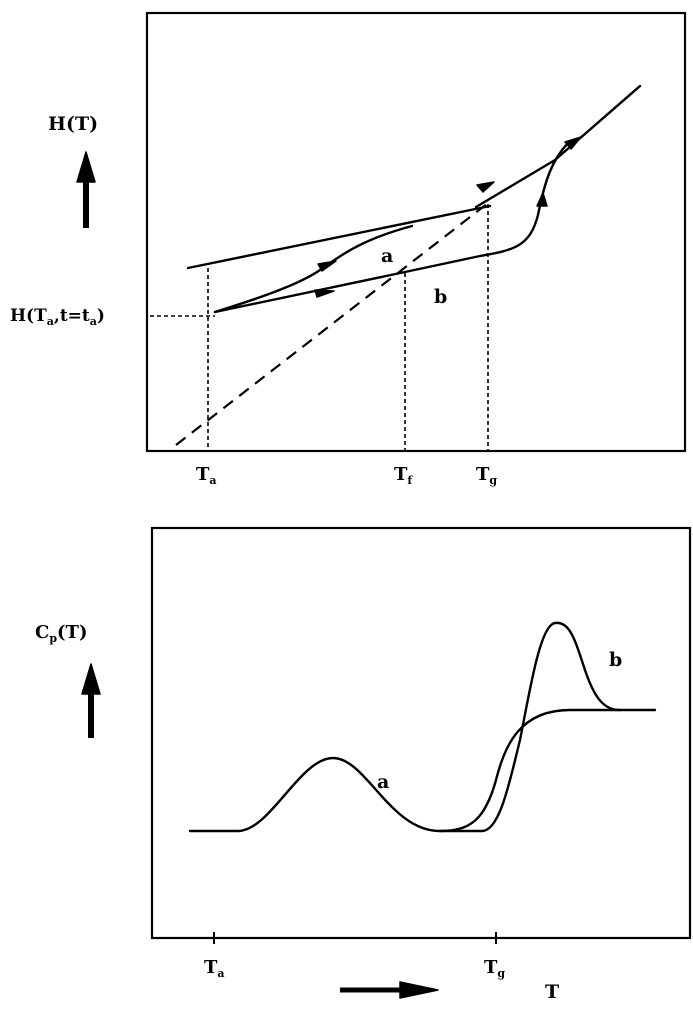  I want to click on bottom-x-label: T, so click(552, 992).